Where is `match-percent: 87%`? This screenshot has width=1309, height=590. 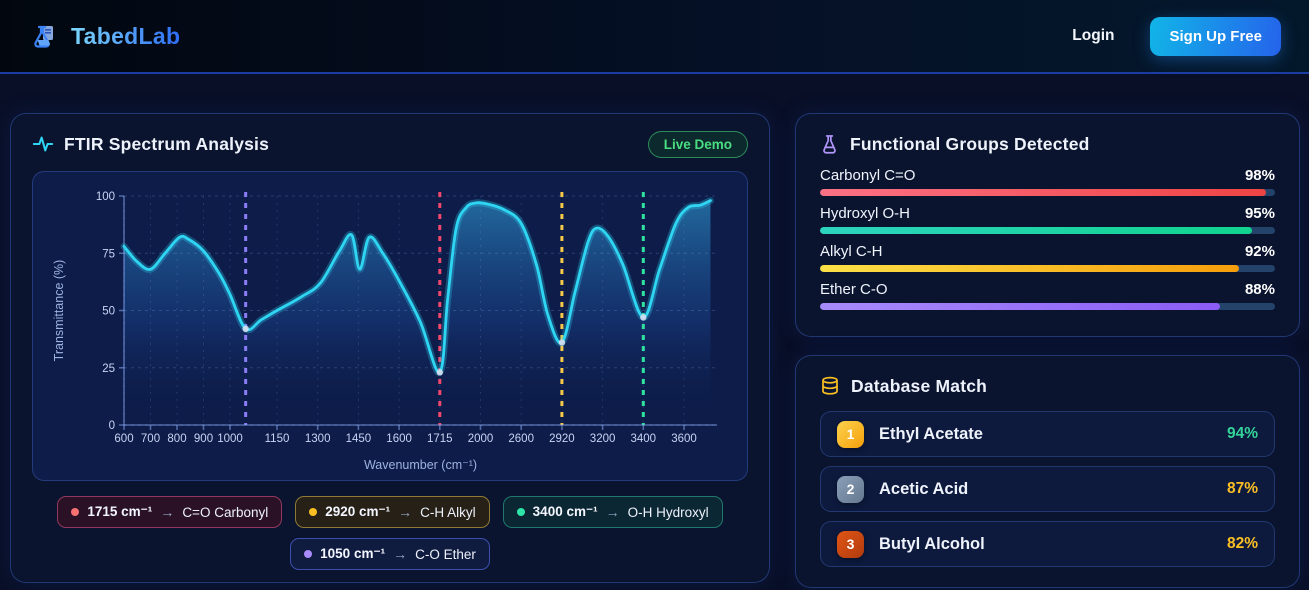
match-percent: 87% is located at coordinates (1242, 488).